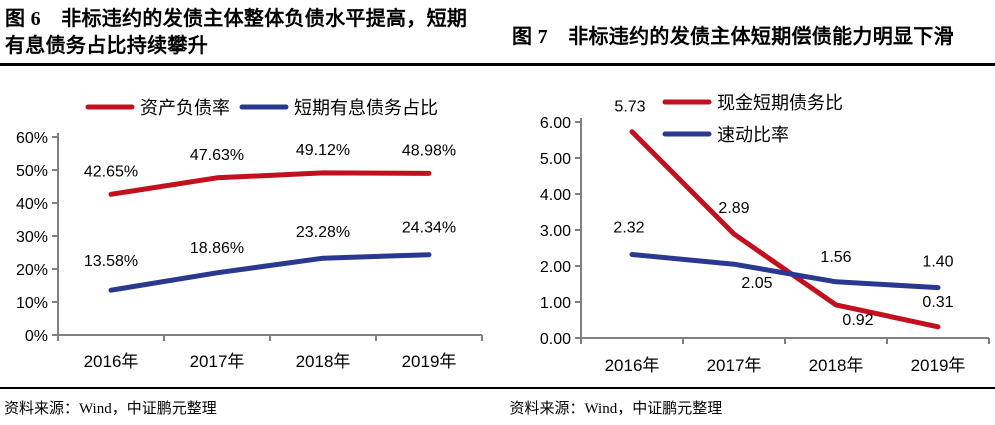 The image size is (995, 425). What do you see at coordinates (217, 155) in the screenshot?
I see `data-point-label: 47.63%` at bounding box center [217, 155].